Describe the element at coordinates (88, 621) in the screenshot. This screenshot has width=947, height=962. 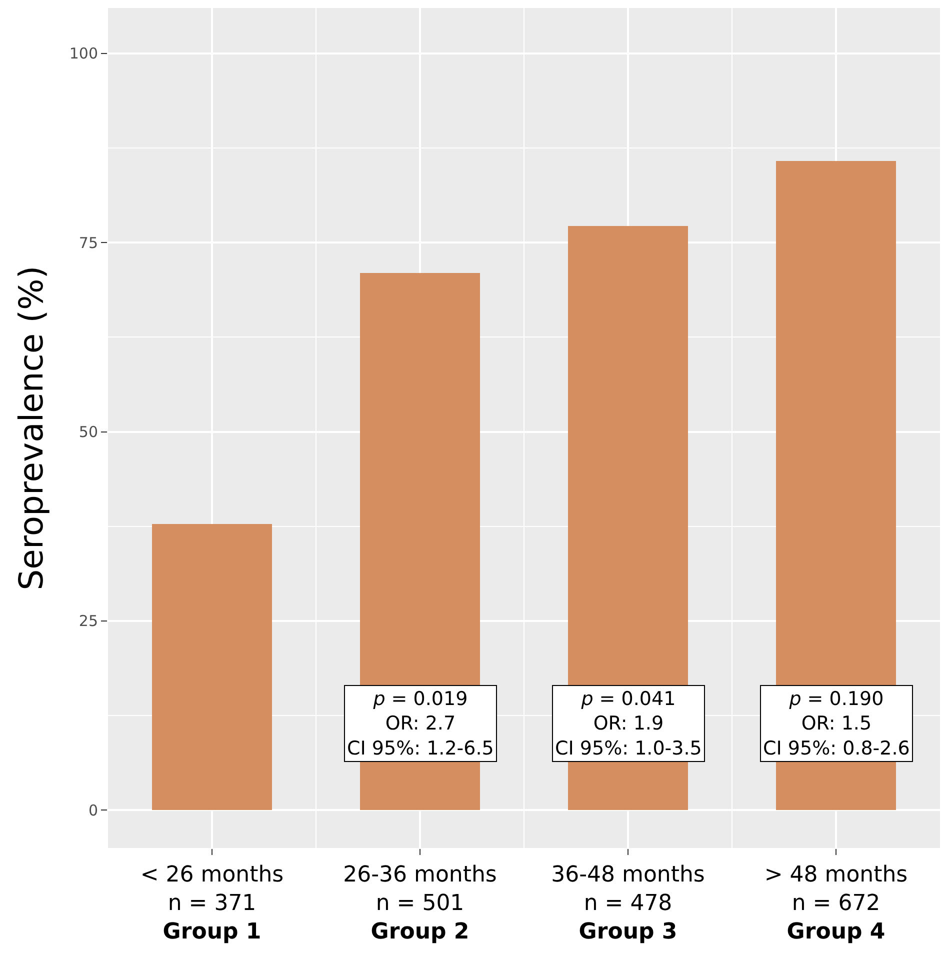
I see `y-tick-label: 25` at that location.